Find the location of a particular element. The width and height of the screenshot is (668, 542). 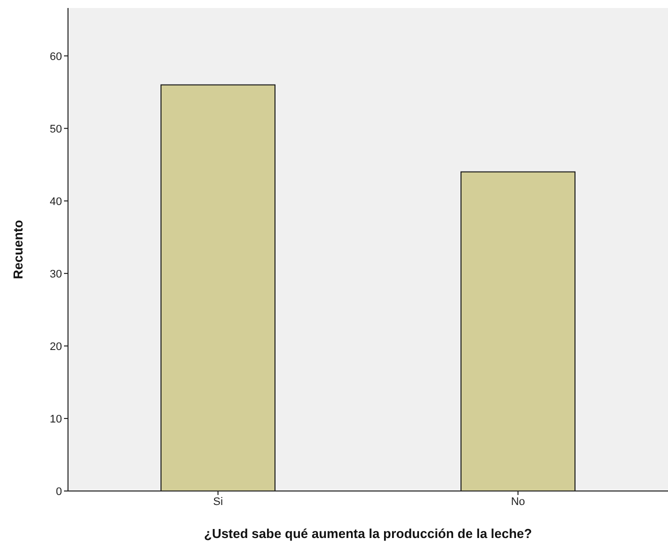

y-tick-label: 50 is located at coordinates (56, 129).